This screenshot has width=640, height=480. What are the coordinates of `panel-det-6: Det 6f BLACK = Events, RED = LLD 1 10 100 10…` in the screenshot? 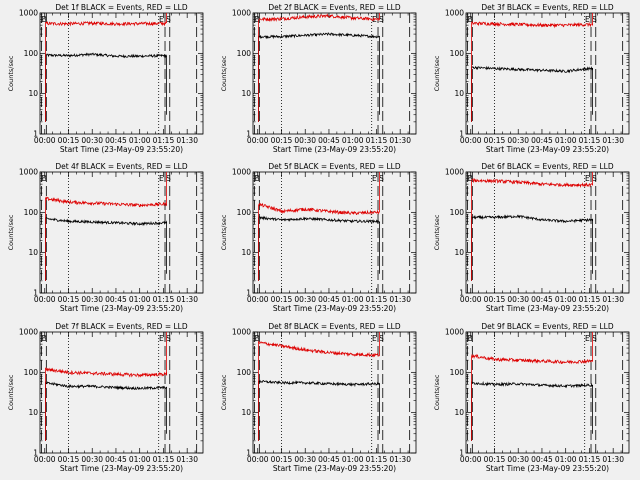 It's located at (531, 237).